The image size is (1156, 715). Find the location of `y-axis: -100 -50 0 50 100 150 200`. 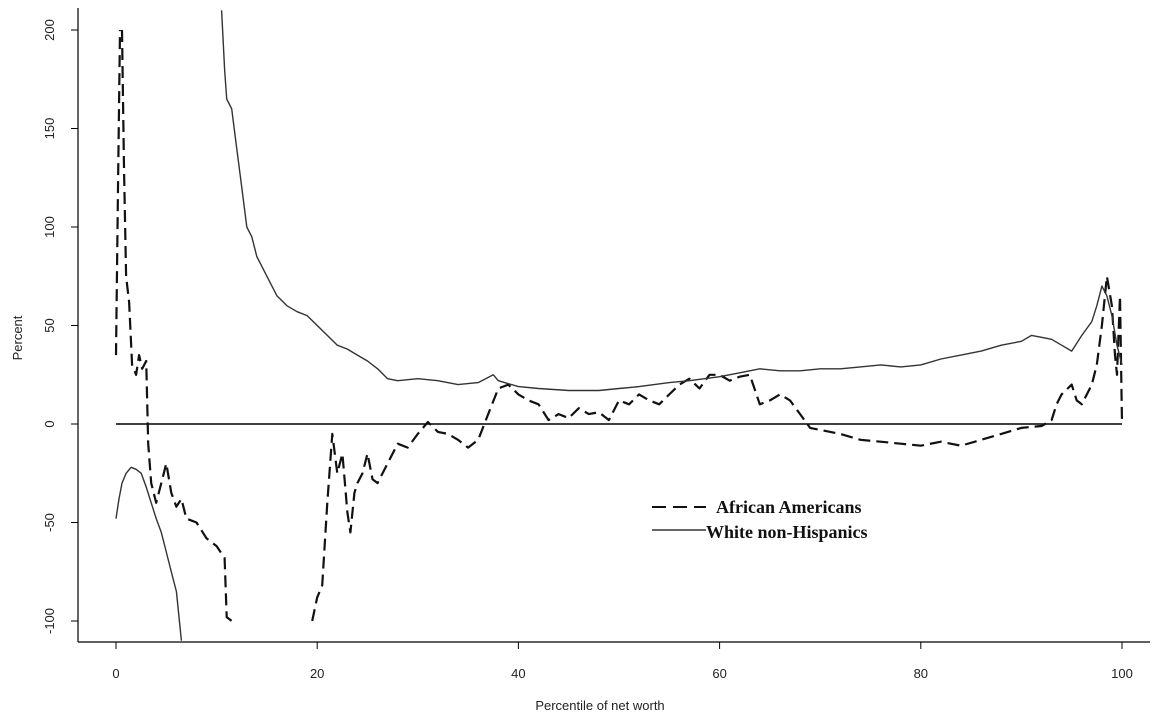

y-axis: -100 -50 0 50 100 150 200 is located at coordinates (60, 326).